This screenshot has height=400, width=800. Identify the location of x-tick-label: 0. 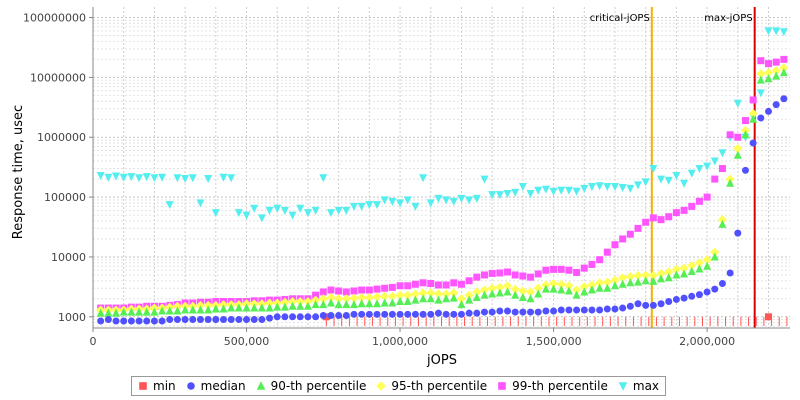
(93, 341).